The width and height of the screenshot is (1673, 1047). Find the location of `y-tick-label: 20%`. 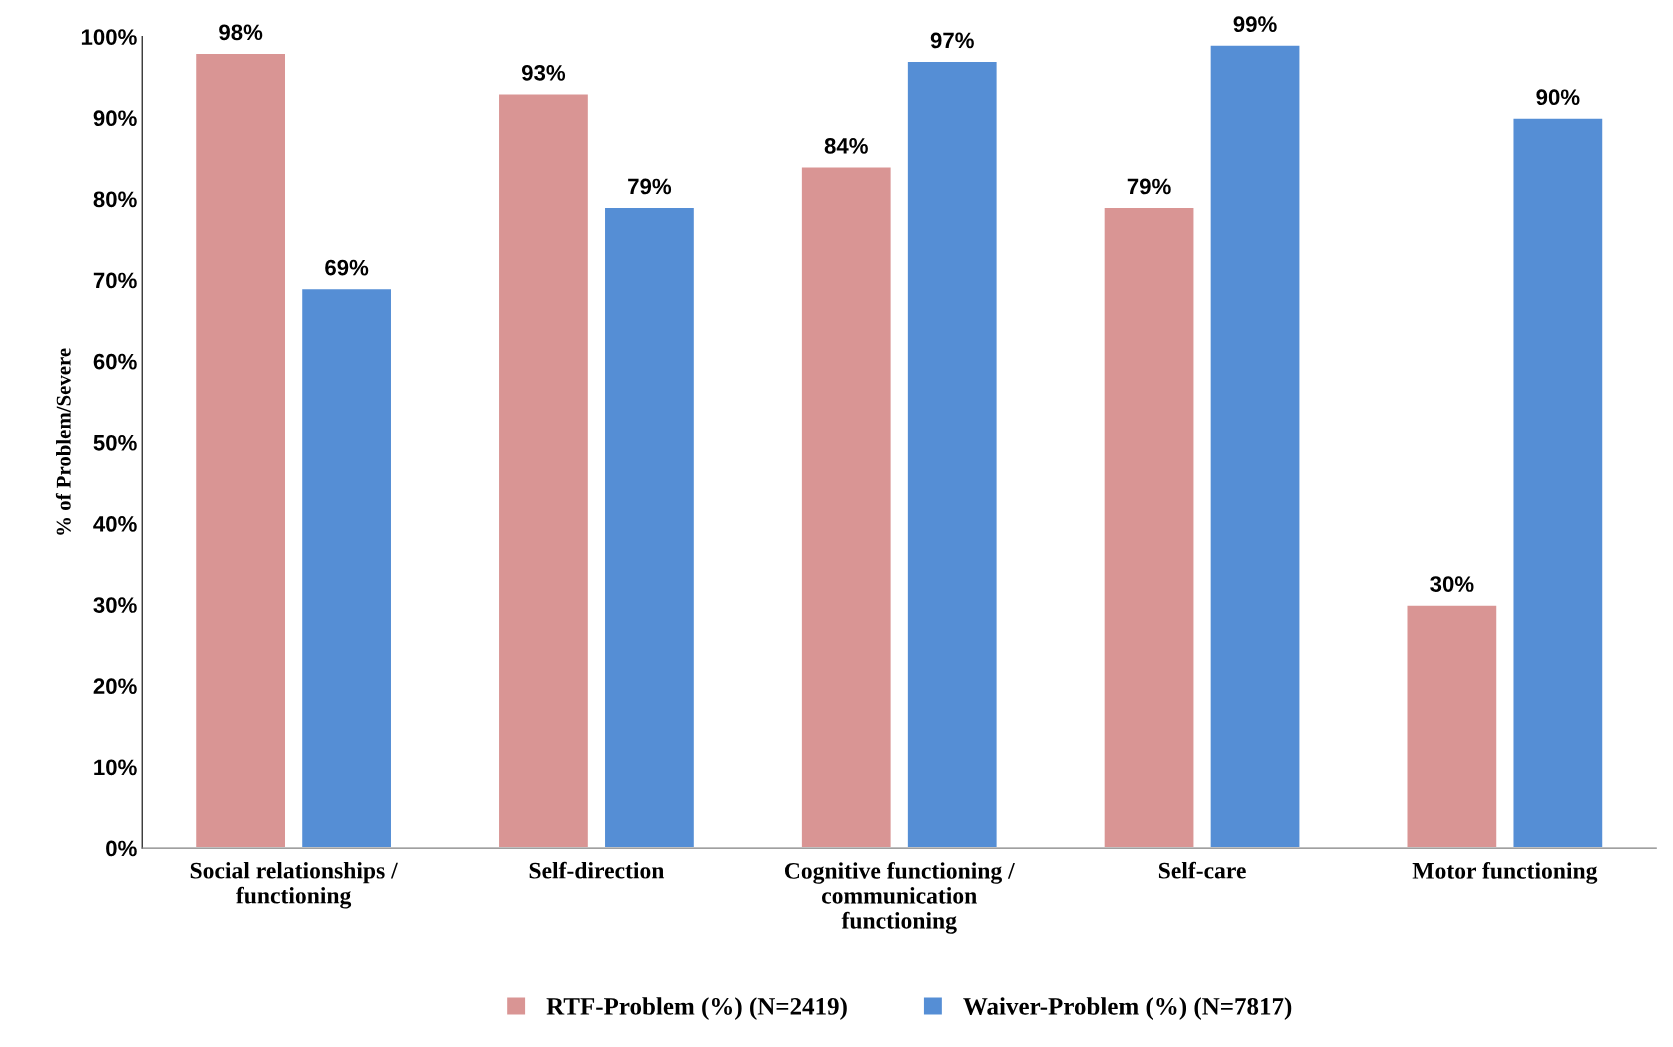

y-tick-label: 20% is located at coordinates (115, 686).